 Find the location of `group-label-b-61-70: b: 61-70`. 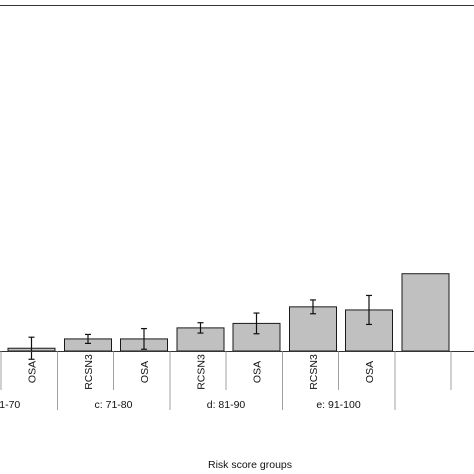

group-label-b-61-70: b: 61-70 is located at coordinates (10, 405).